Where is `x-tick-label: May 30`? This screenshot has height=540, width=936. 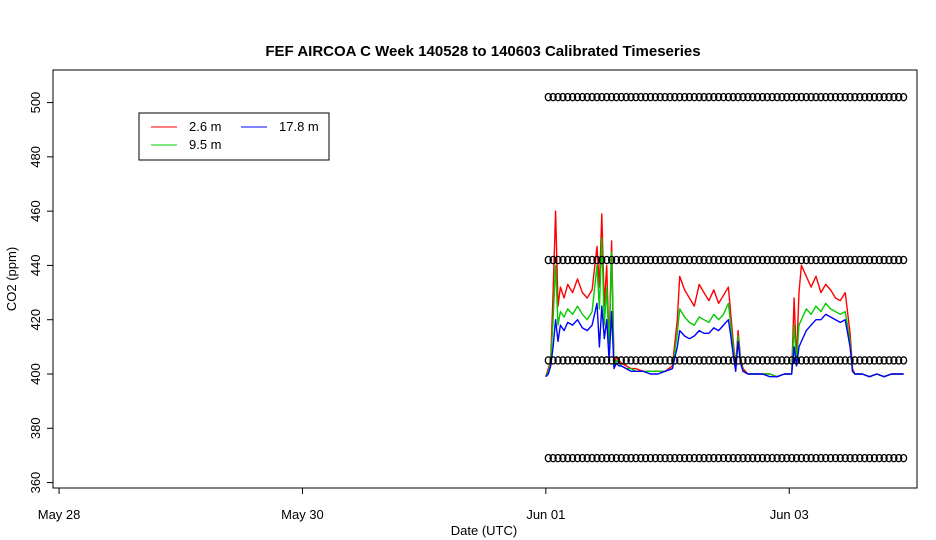 x-tick-label: May 30 is located at coordinates (302, 514).